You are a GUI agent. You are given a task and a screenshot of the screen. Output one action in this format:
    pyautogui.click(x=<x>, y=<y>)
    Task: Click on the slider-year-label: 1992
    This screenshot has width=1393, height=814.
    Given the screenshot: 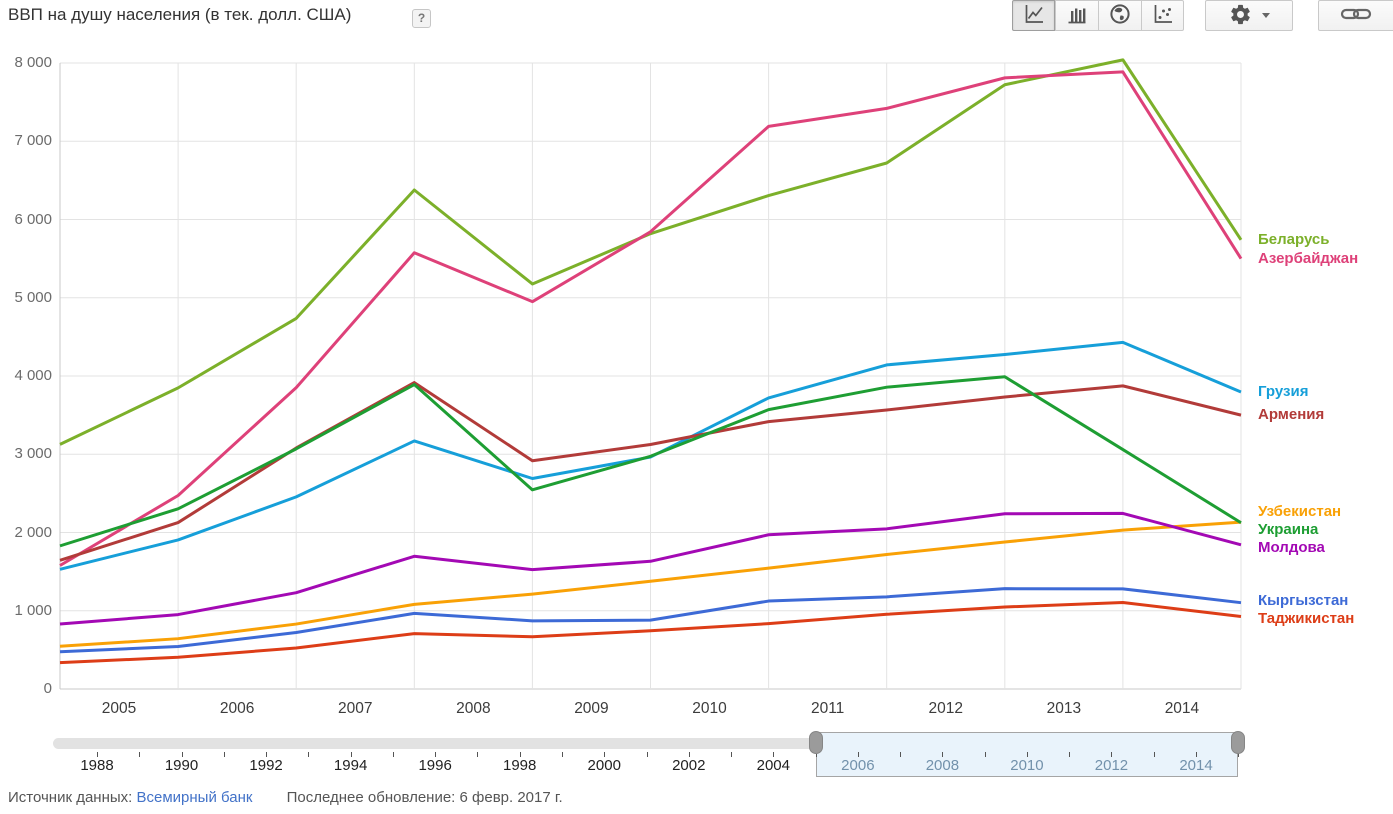 What is the action you would take?
    pyautogui.click(x=266, y=765)
    